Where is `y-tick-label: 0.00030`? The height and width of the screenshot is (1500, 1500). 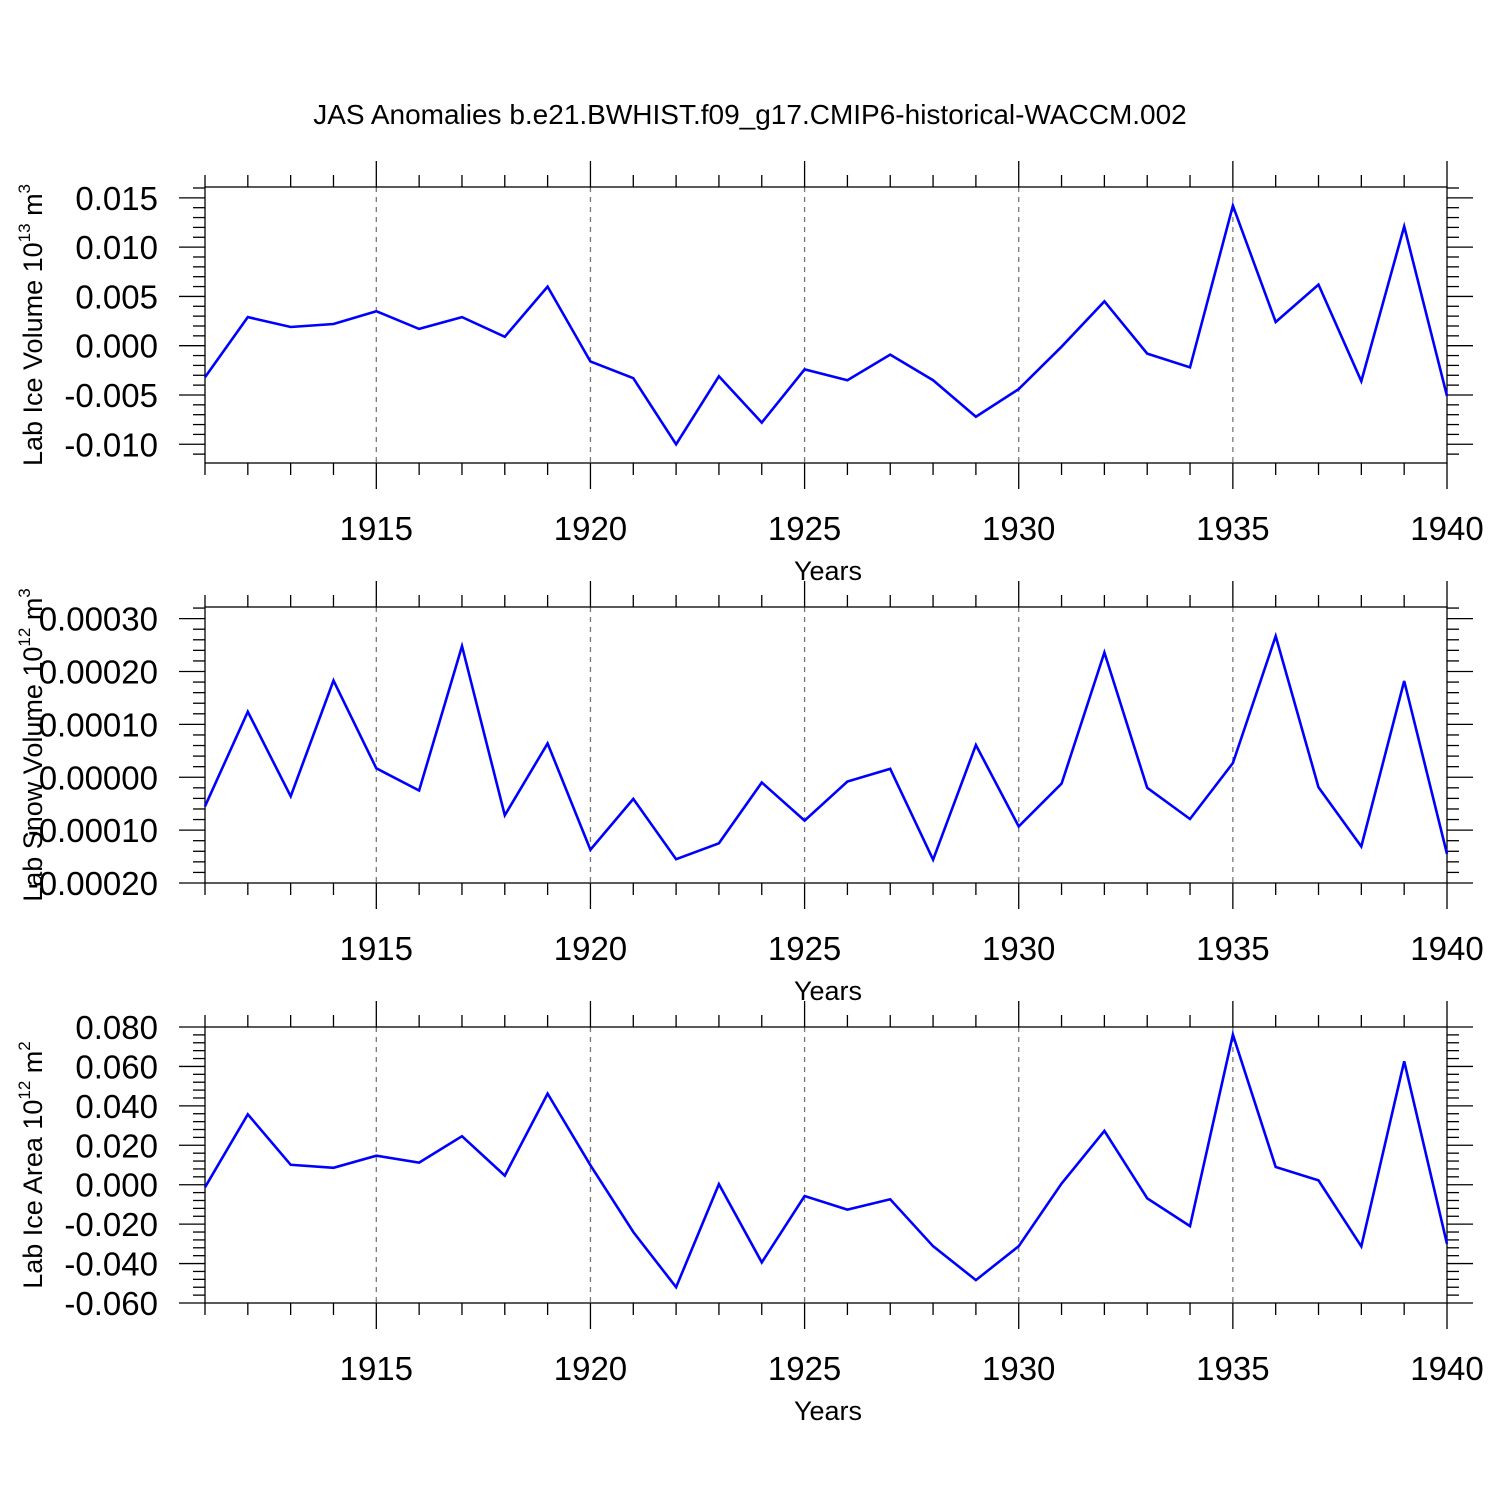 y-tick-label: 0.00030 is located at coordinates (98, 619).